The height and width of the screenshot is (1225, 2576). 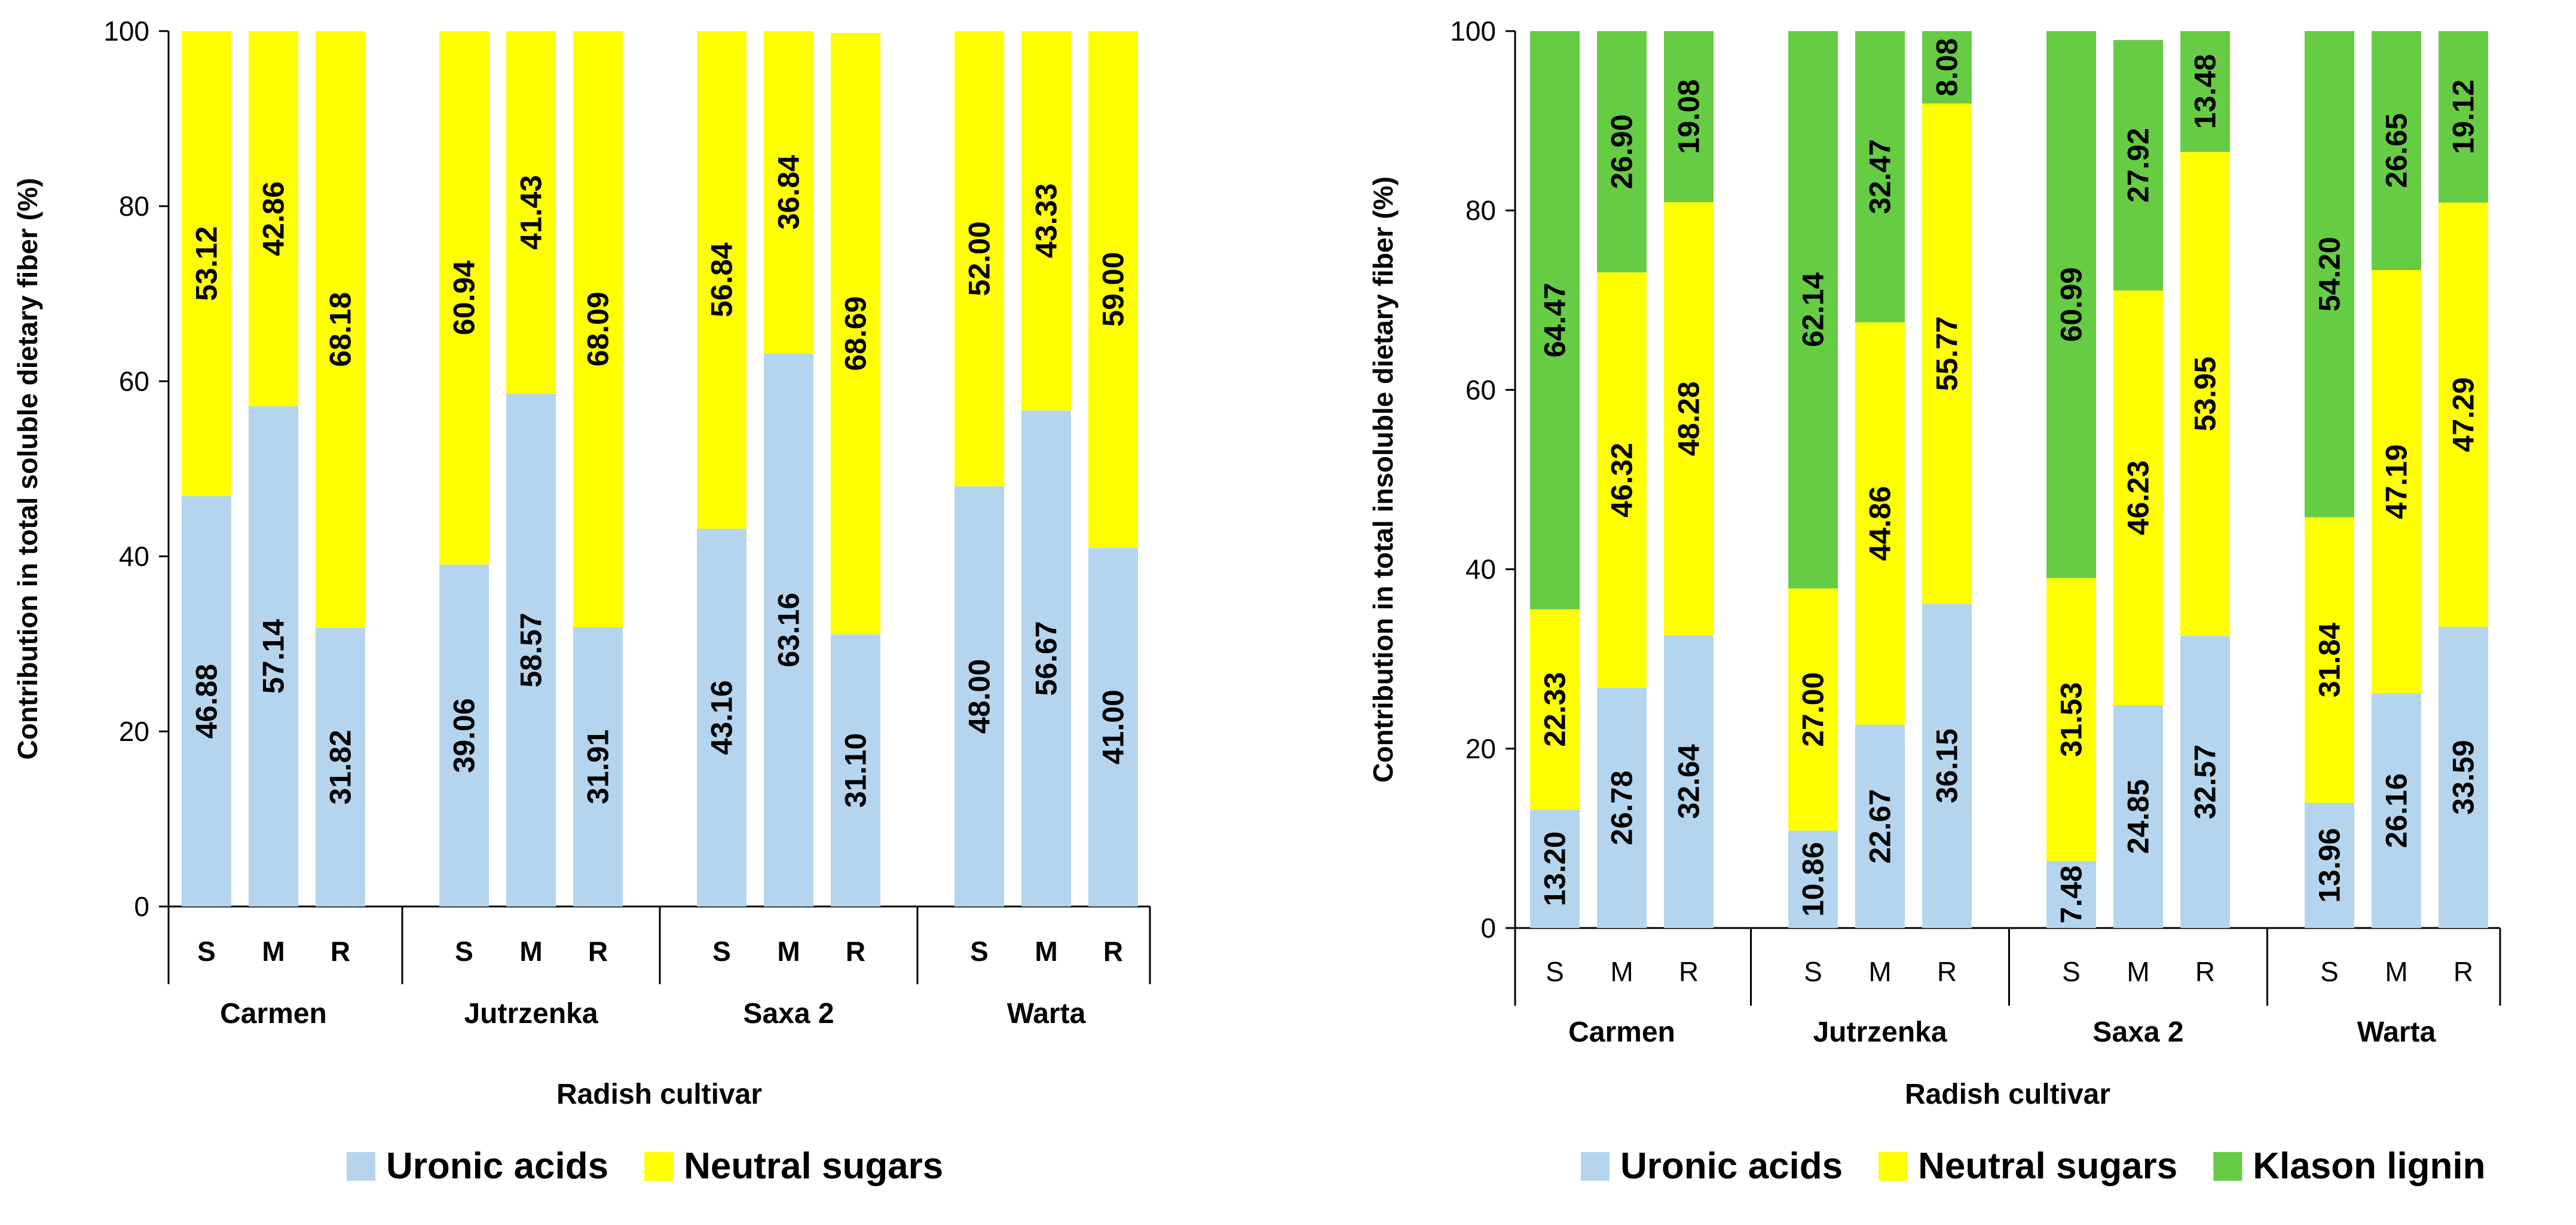 What do you see at coordinates (1689, 781) in the screenshot?
I see `data-label: 32.64` at bounding box center [1689, 781].